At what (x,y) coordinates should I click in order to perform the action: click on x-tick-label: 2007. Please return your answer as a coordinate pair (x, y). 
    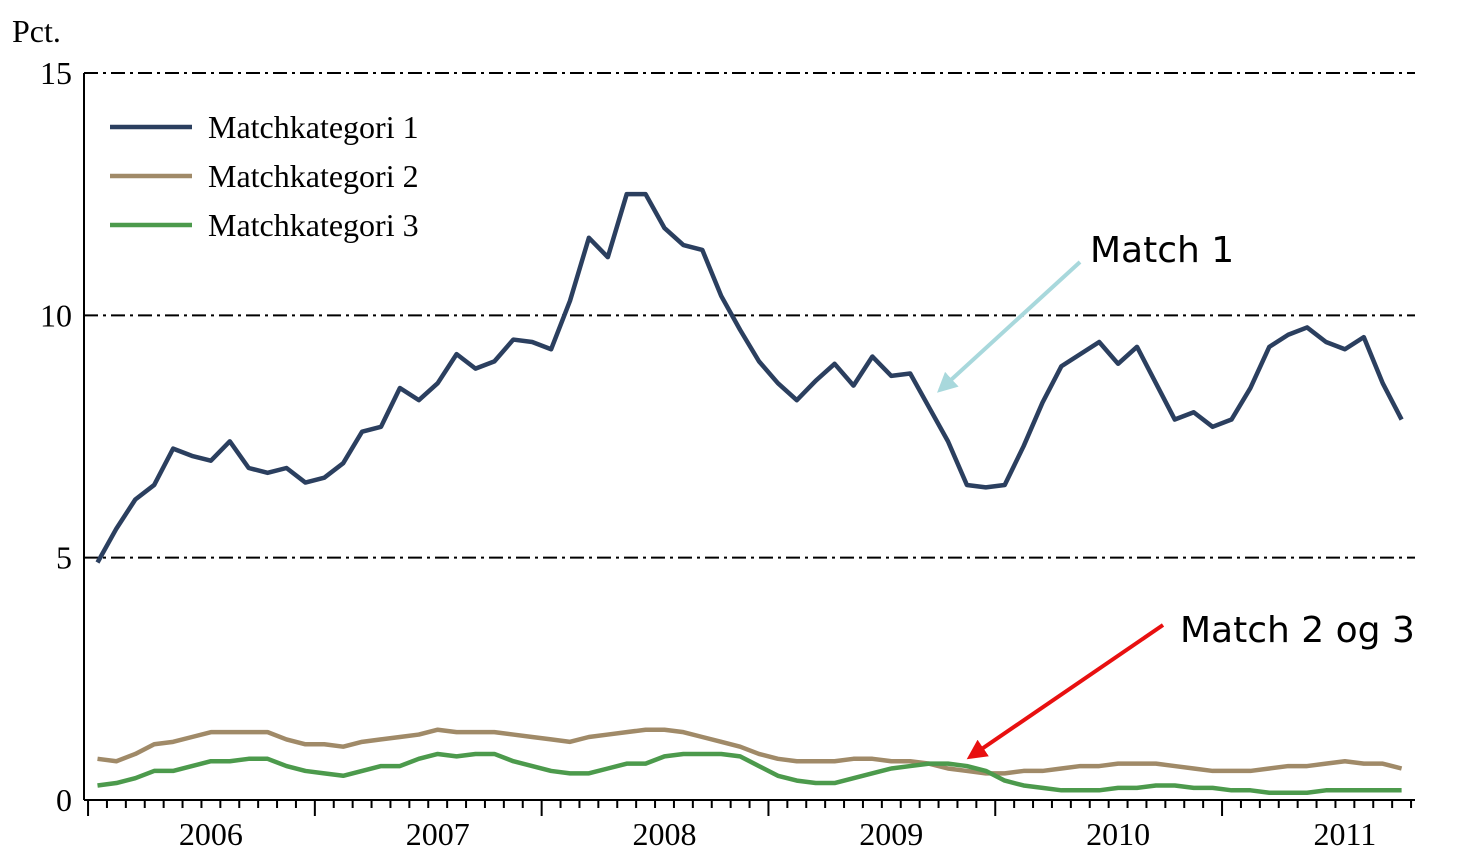
    Looking at the image, I should click on (438, 834).